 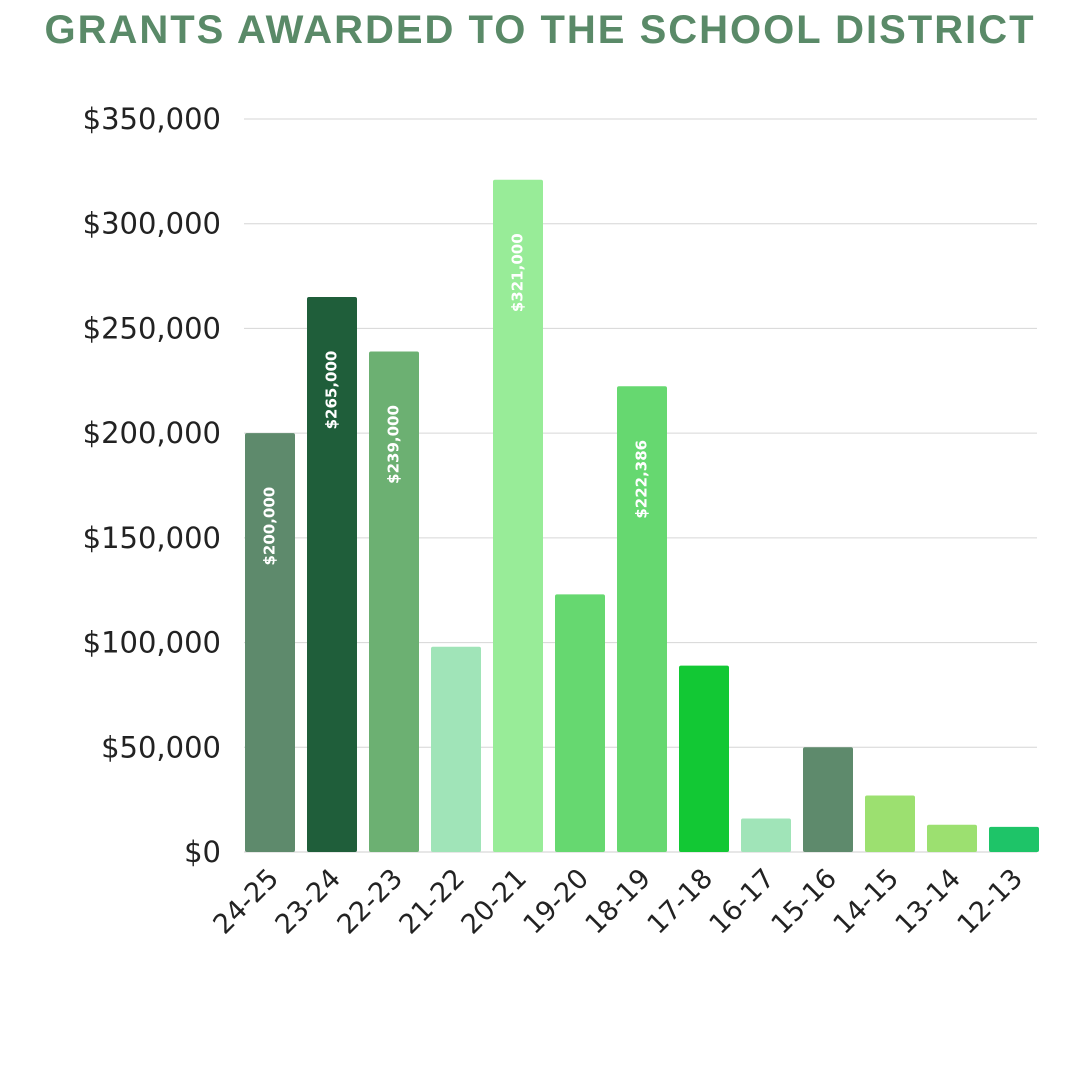 I want to click on y-tick-label: $100,000, so click(x=152, y=643).